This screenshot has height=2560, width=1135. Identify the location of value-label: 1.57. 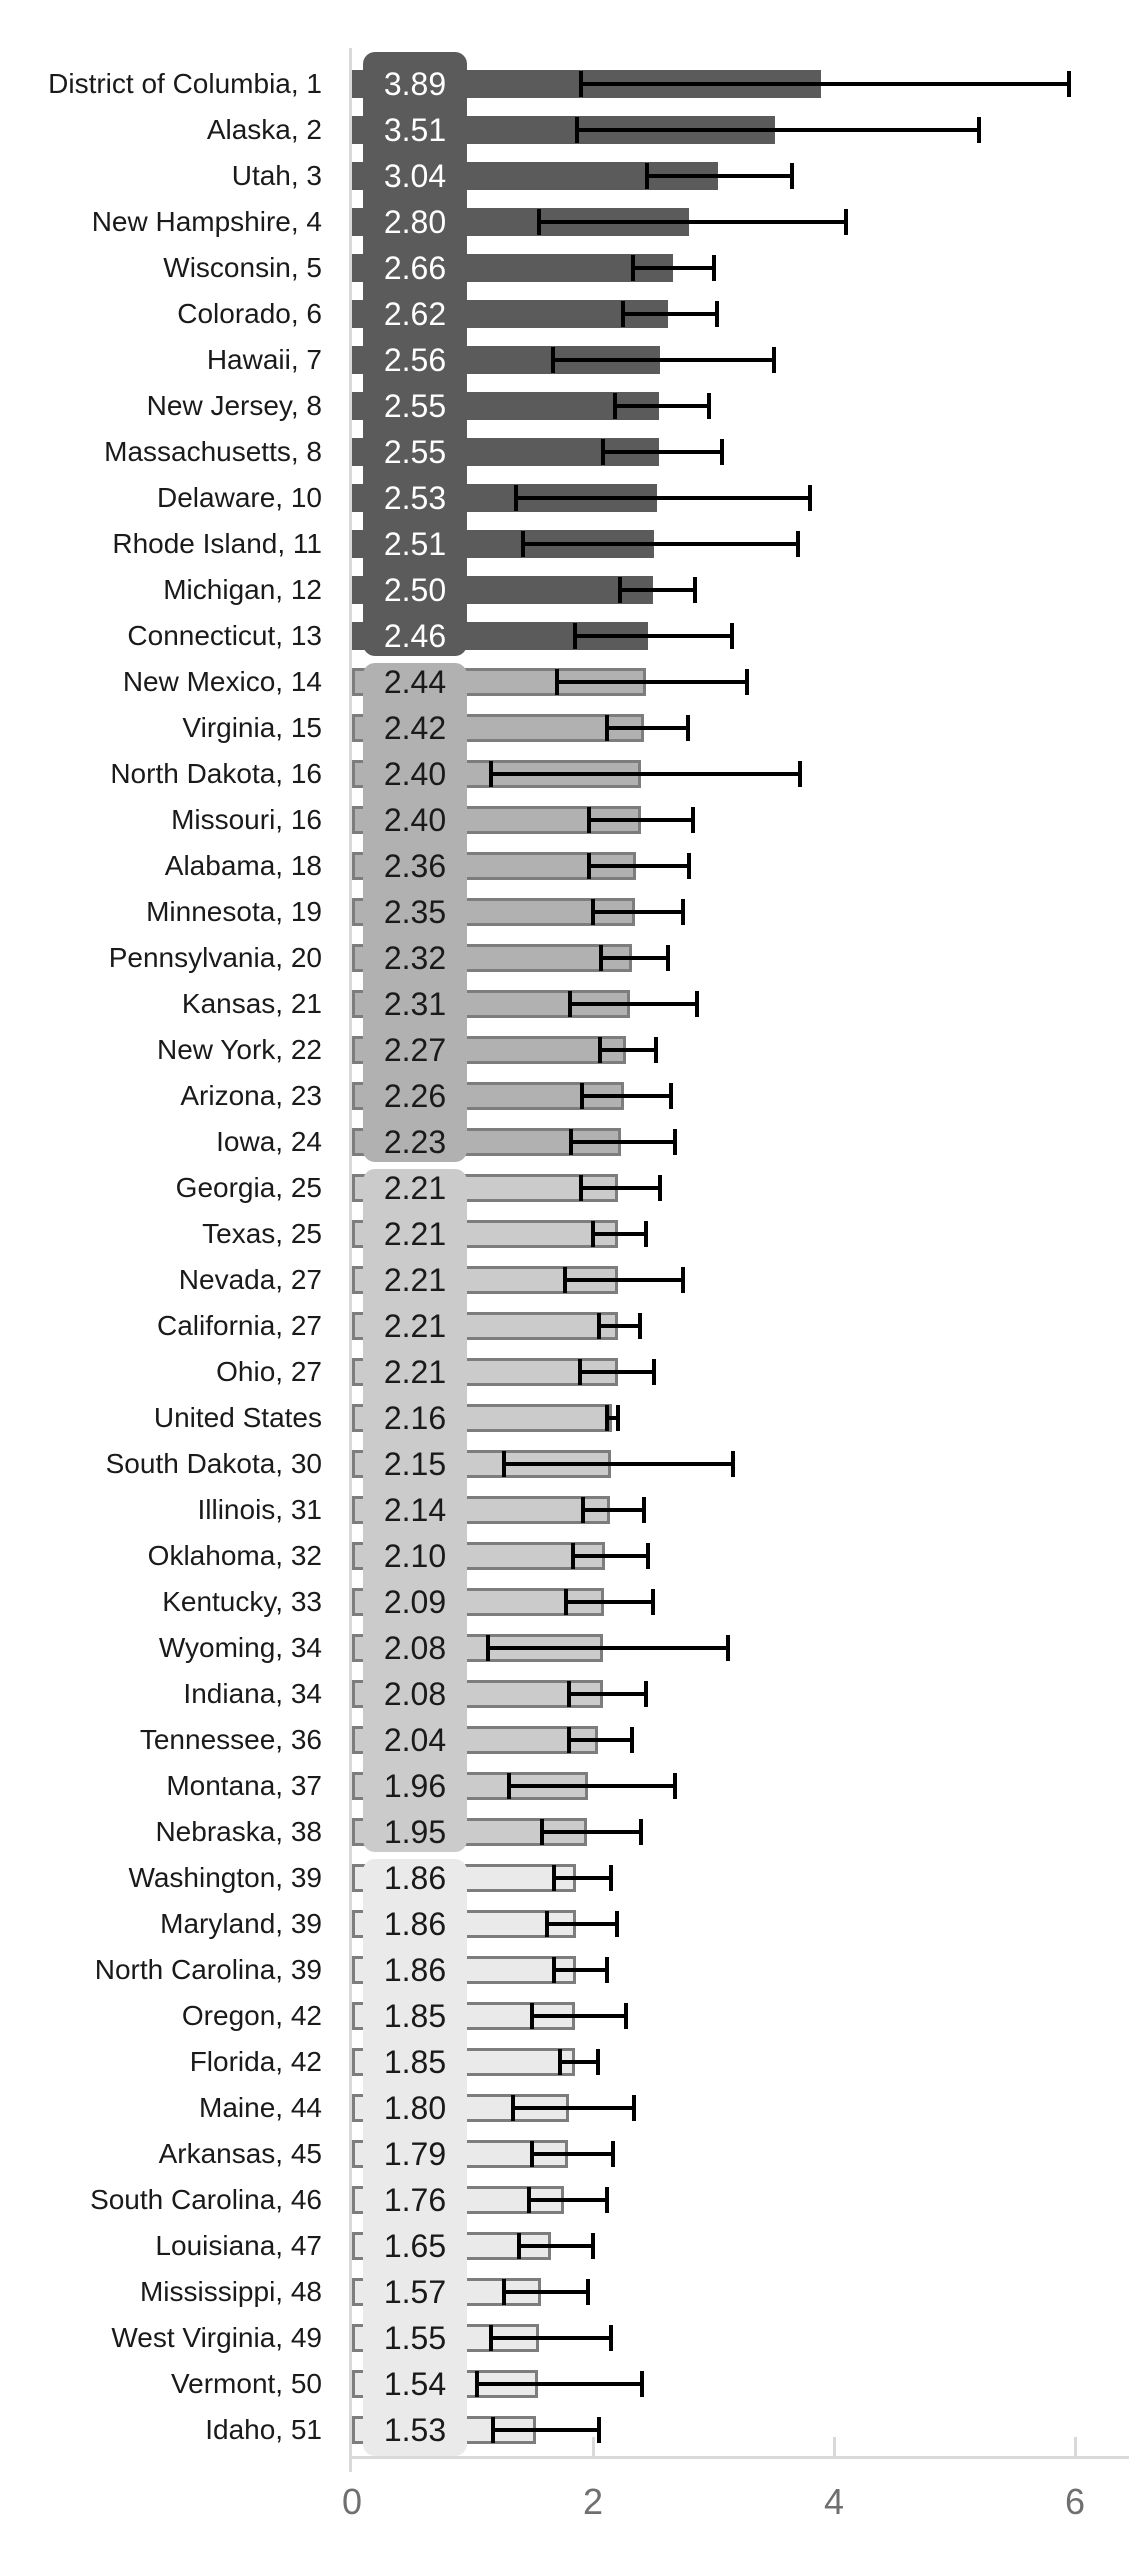
(415, 2292).